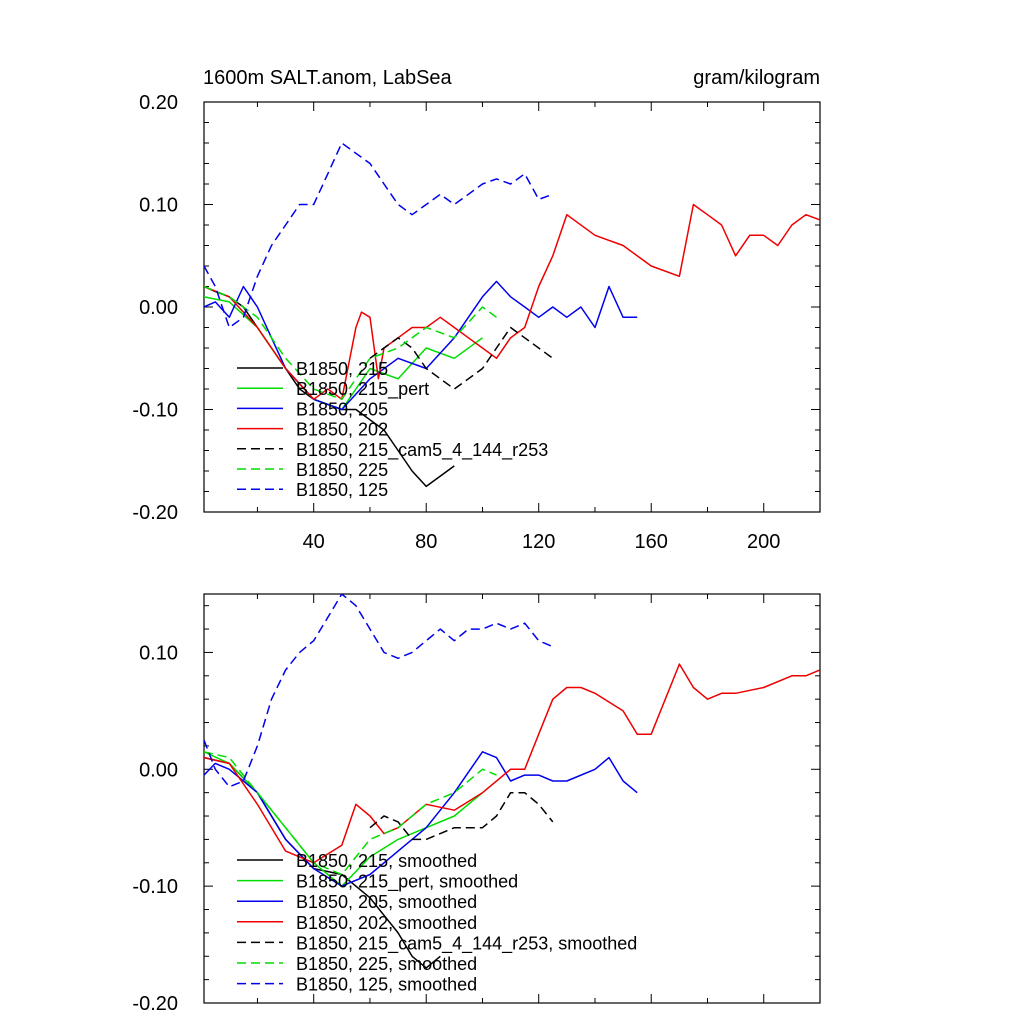 The image size is (1024, 1024). Describe the element at coordinates (386, 923) in the screenshot. I see `legend-label: B1850, 202, smoothed` at that location.